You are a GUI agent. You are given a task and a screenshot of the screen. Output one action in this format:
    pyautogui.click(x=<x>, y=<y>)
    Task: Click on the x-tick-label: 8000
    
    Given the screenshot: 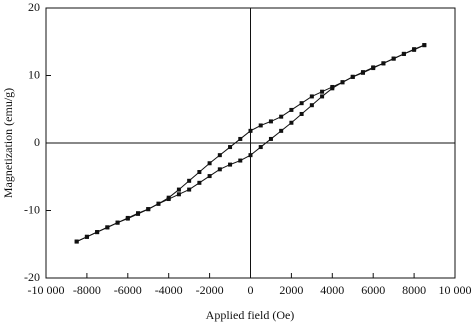 What is the action you would take?
    pyautogui.click(x=414, y=290)
    